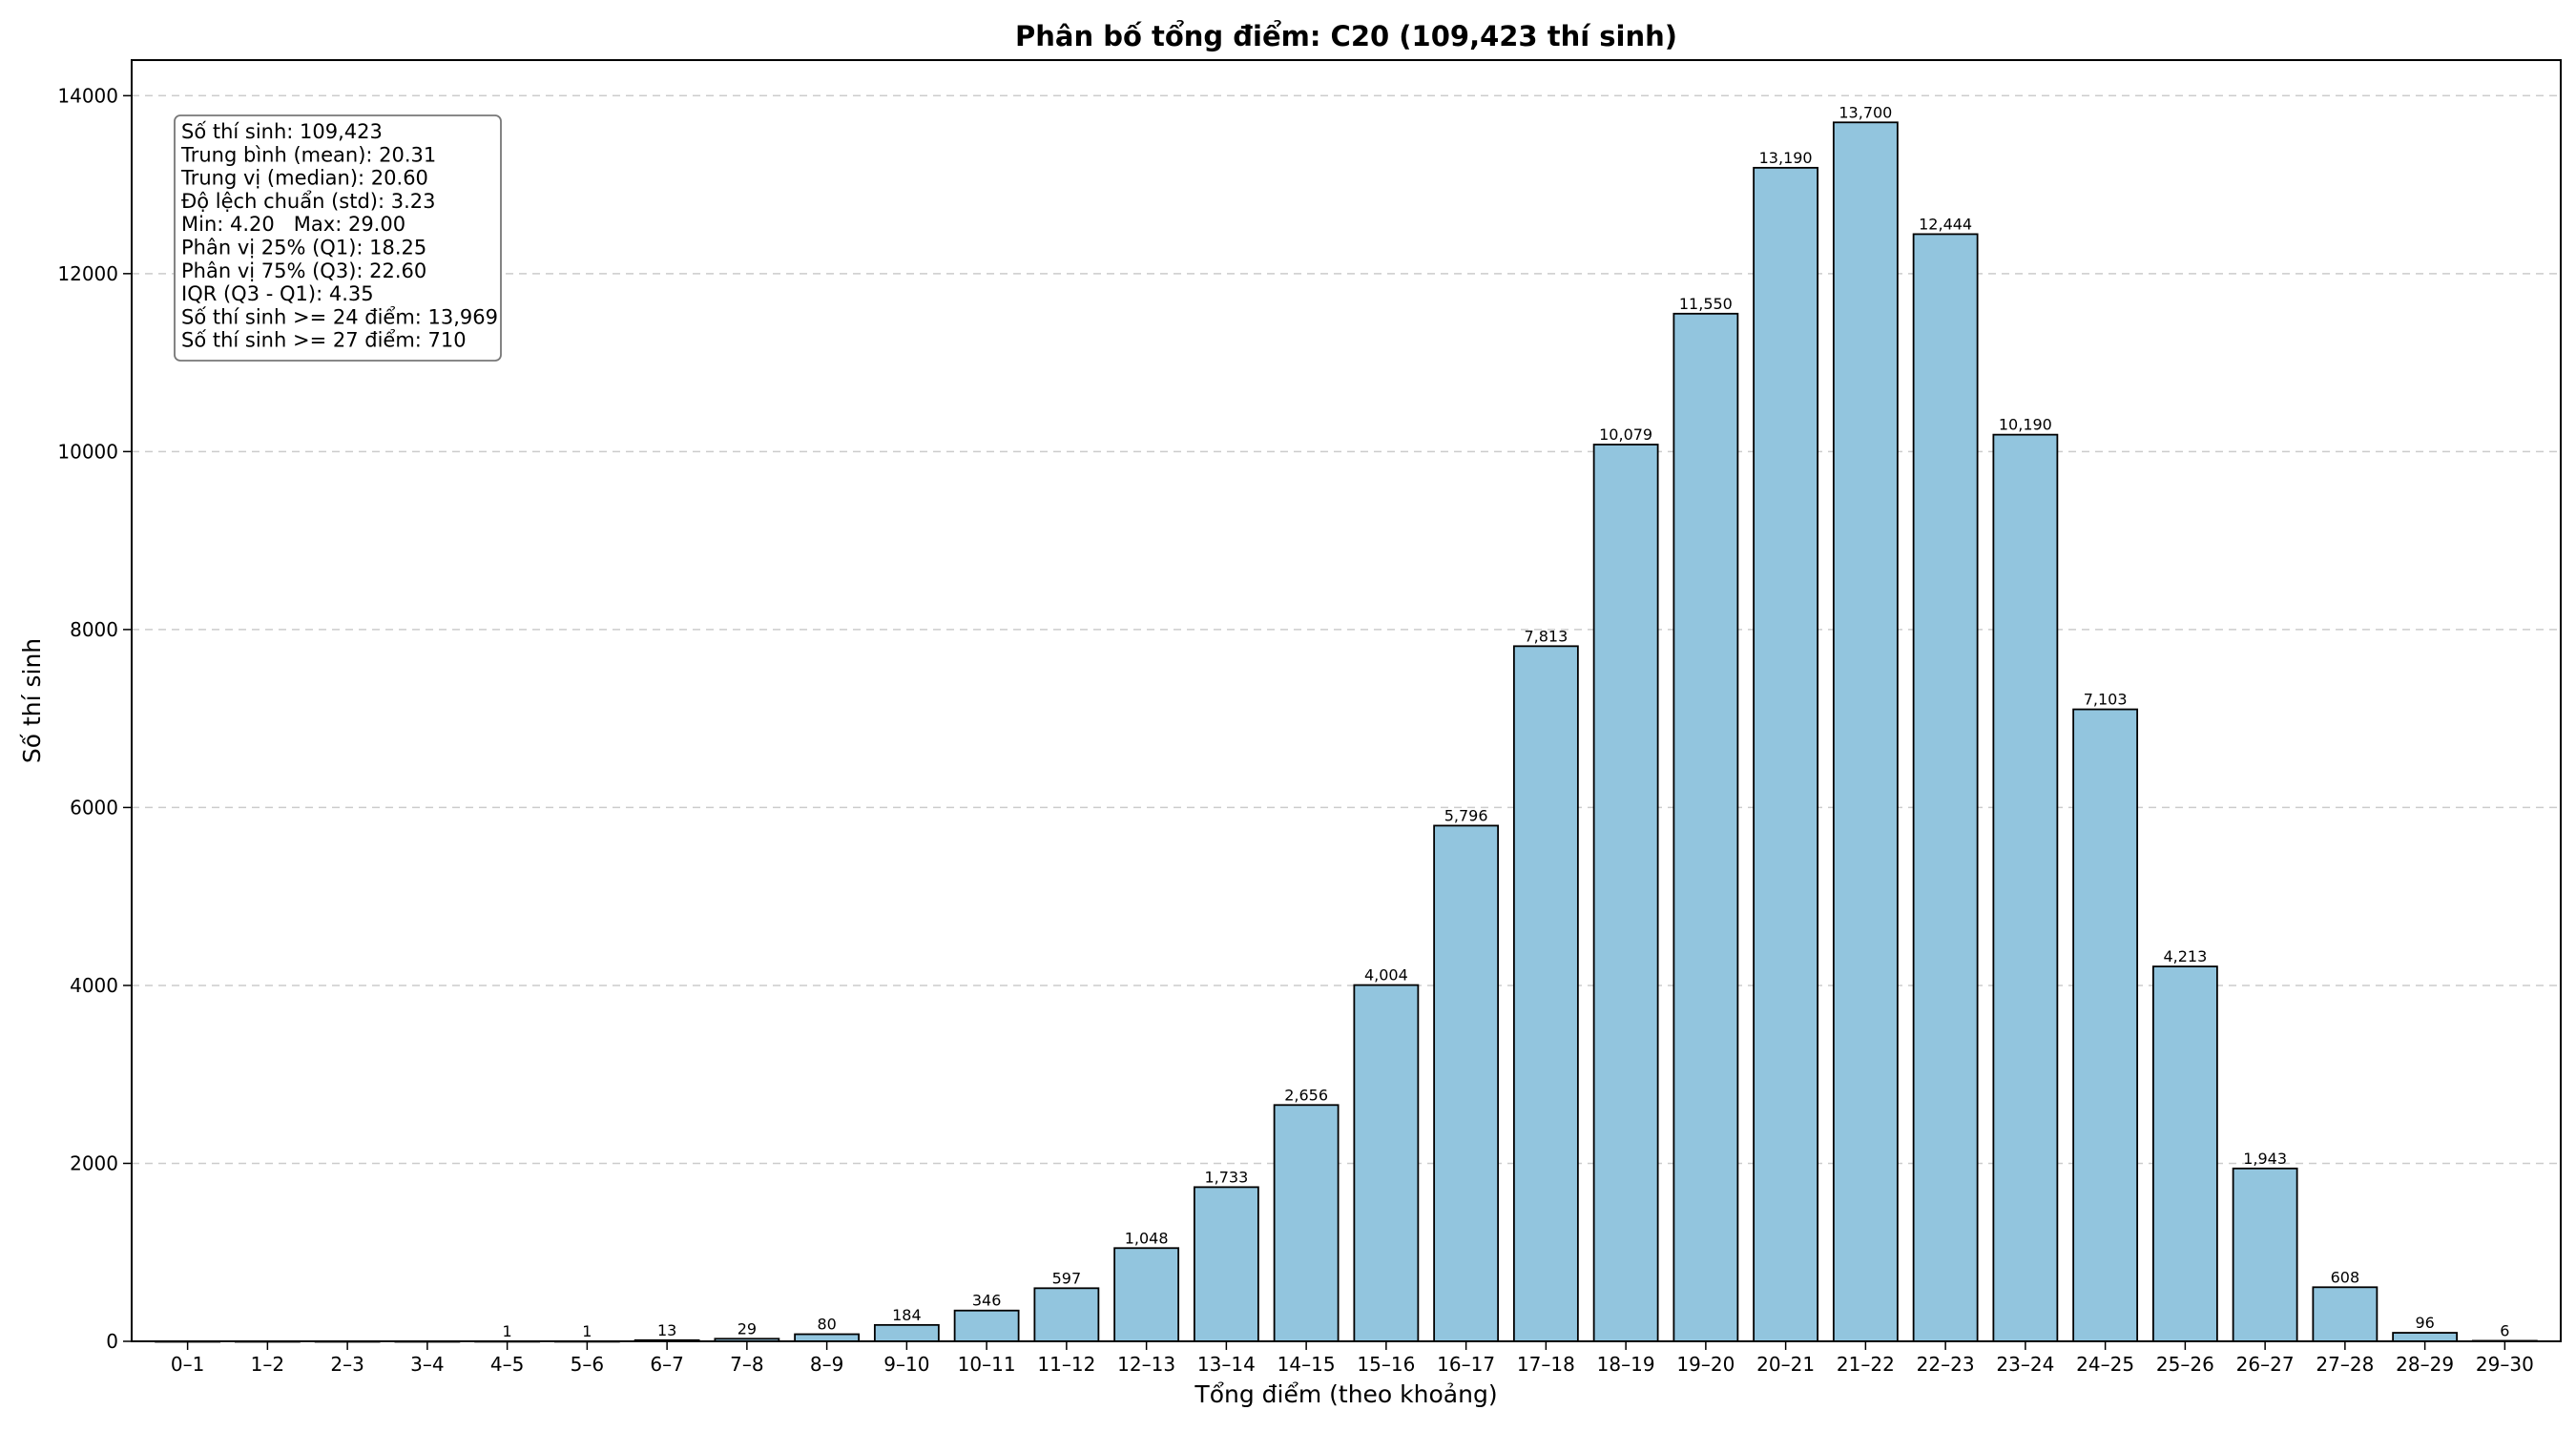 The image size is (2576, 1431). I want to click on x-tick-label: 20–21, so click(1785, 1364).